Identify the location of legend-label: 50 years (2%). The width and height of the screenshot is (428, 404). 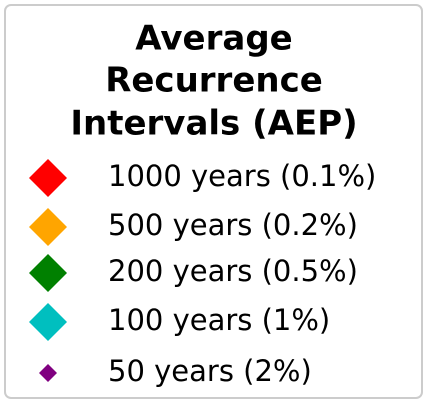
(210, 371).